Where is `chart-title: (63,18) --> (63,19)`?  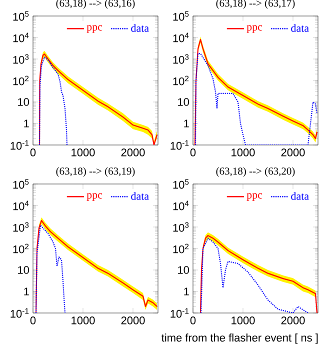 chart-title: (63,18) --> (63,19) is located at coordinates (95, 172).